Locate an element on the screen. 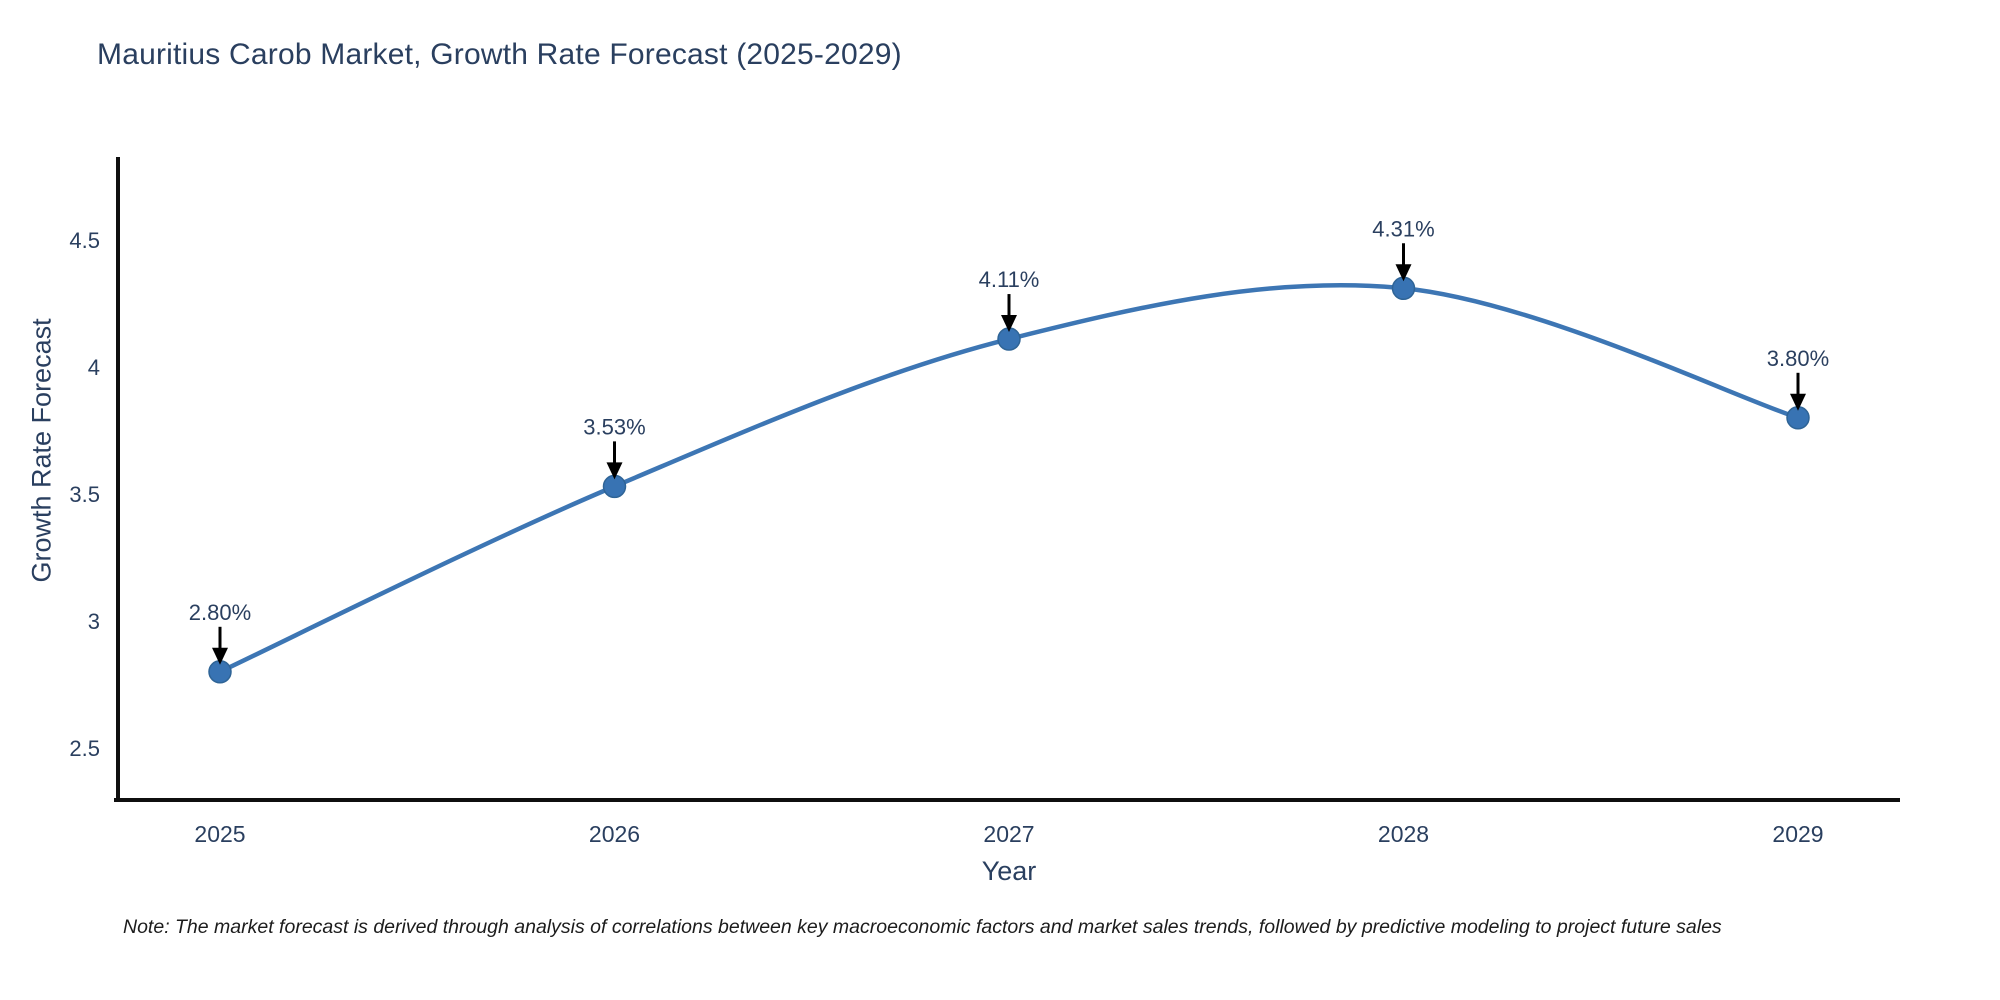  y-tick-label: 3.5 is located at coordinates (84, 494).